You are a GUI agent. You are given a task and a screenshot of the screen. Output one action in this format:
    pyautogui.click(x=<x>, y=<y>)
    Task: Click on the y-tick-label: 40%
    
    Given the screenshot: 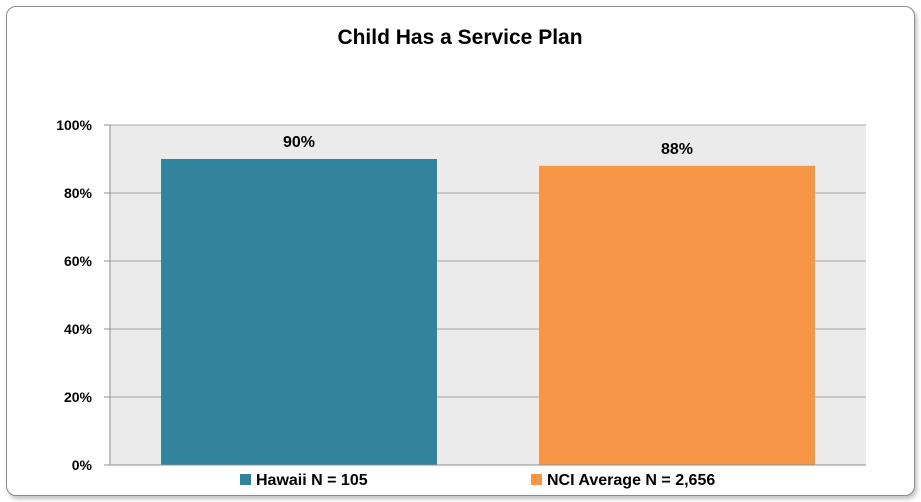 What is the action you would take?
    pyautogui.click(x=78, y=329)
    